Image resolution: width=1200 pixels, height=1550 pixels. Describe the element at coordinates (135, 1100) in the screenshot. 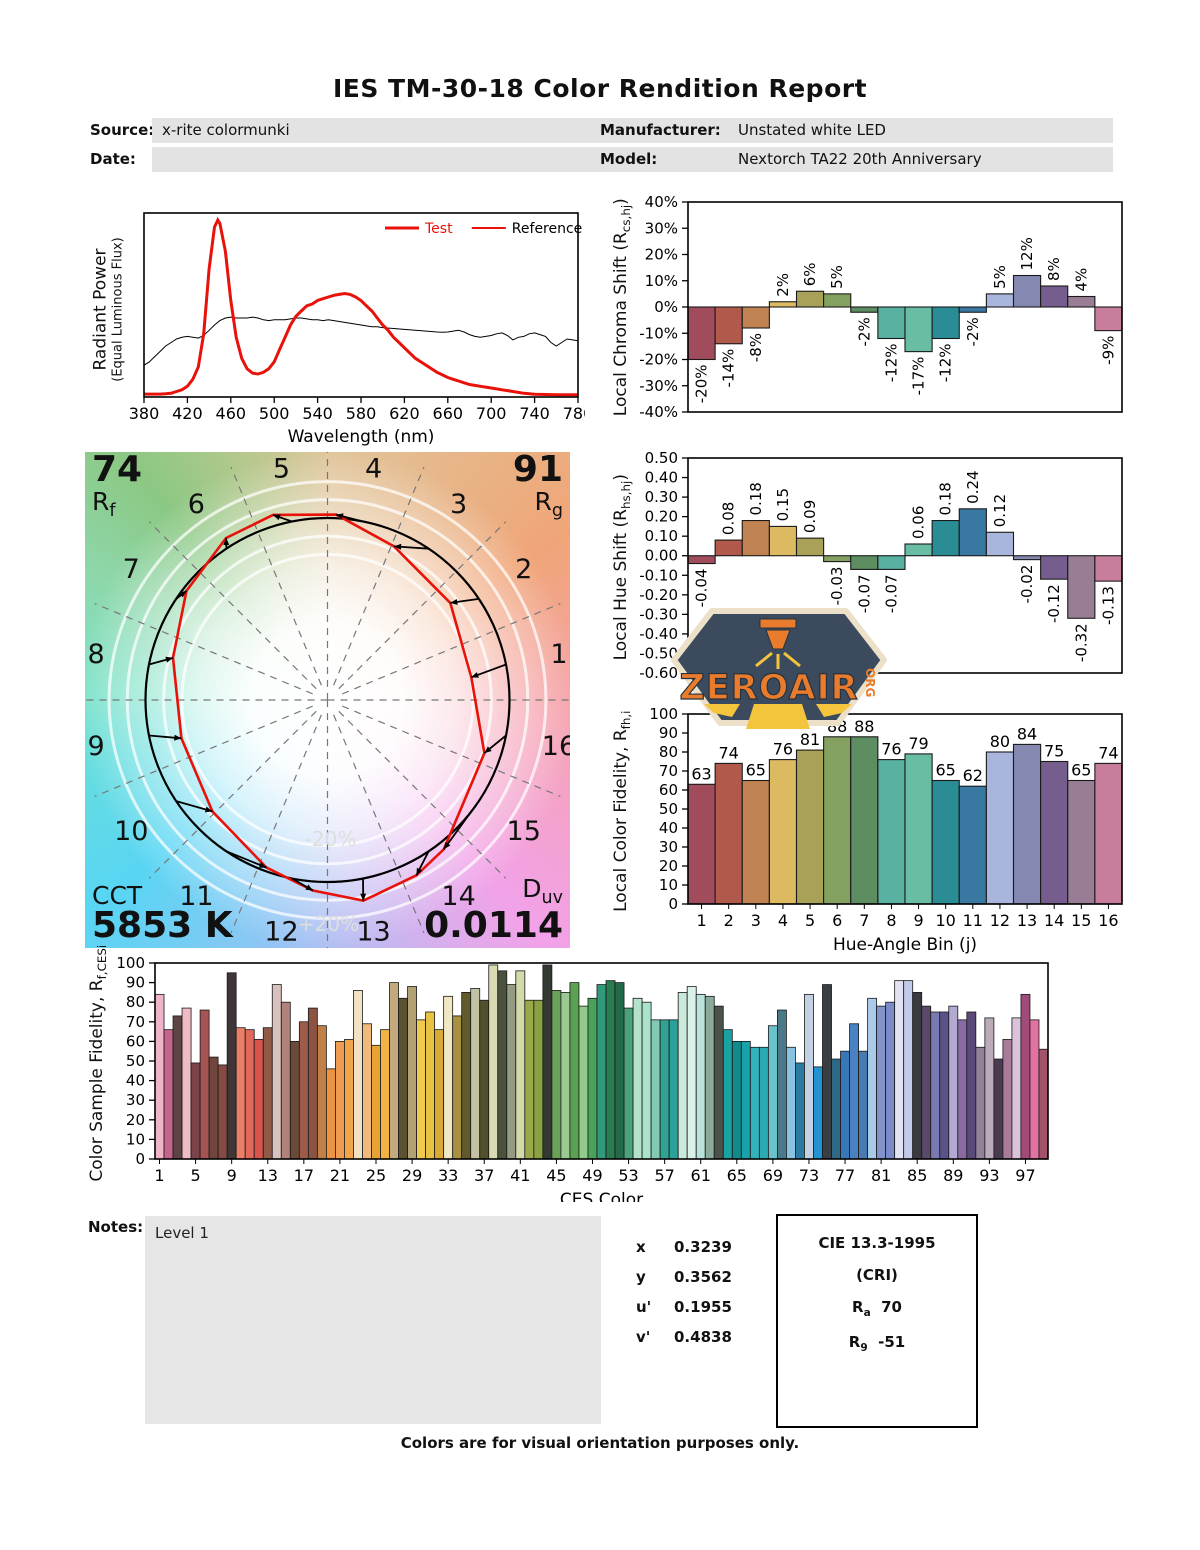

I see `svg-text: 30` at that location.